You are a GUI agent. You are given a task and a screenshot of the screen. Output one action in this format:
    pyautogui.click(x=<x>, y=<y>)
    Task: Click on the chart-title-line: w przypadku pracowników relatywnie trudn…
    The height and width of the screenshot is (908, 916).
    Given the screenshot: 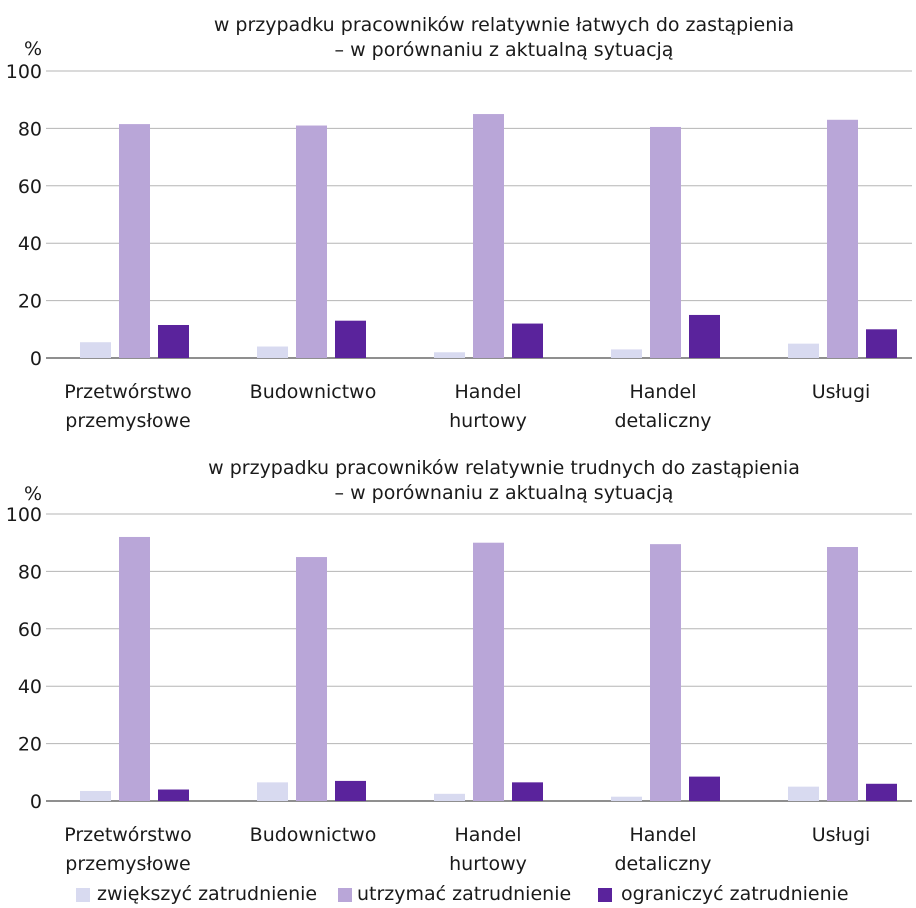 What is the action you would take?
    pyautogui.click(x=504, y=468)
    